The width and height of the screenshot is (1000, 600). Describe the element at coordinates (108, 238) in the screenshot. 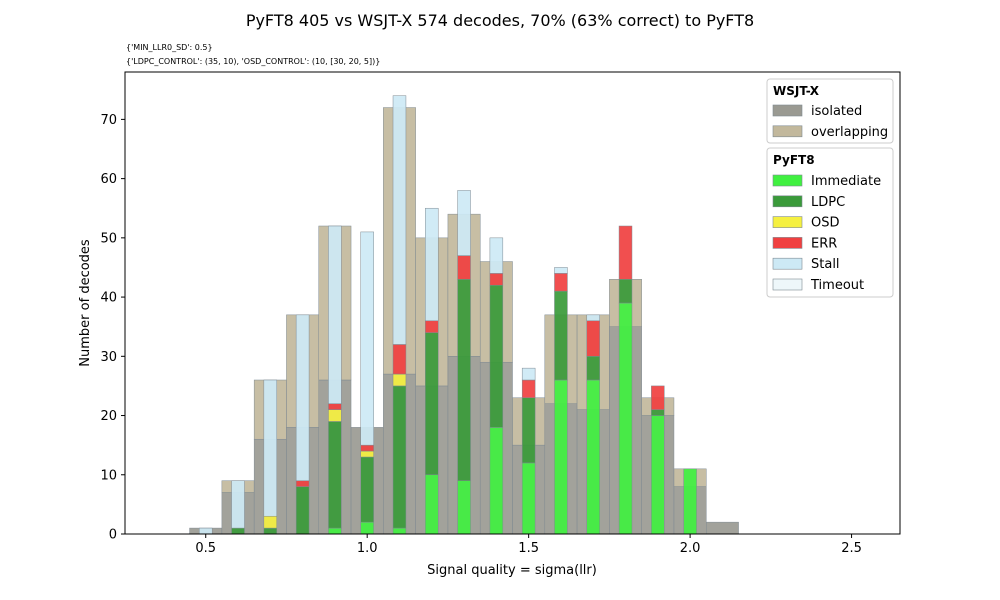

I see `y-tick-label: 50` at that location.